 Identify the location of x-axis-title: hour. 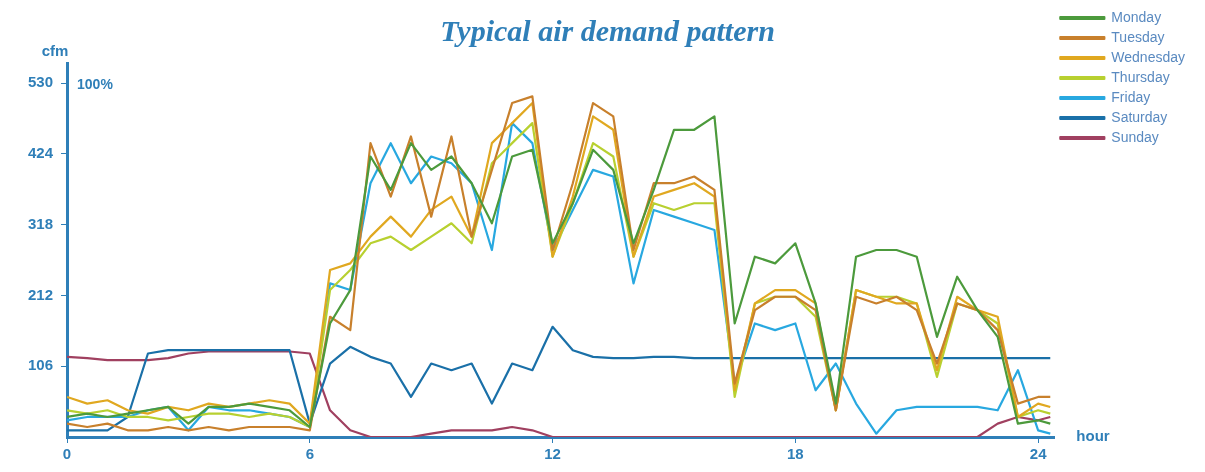
(1093, 436).